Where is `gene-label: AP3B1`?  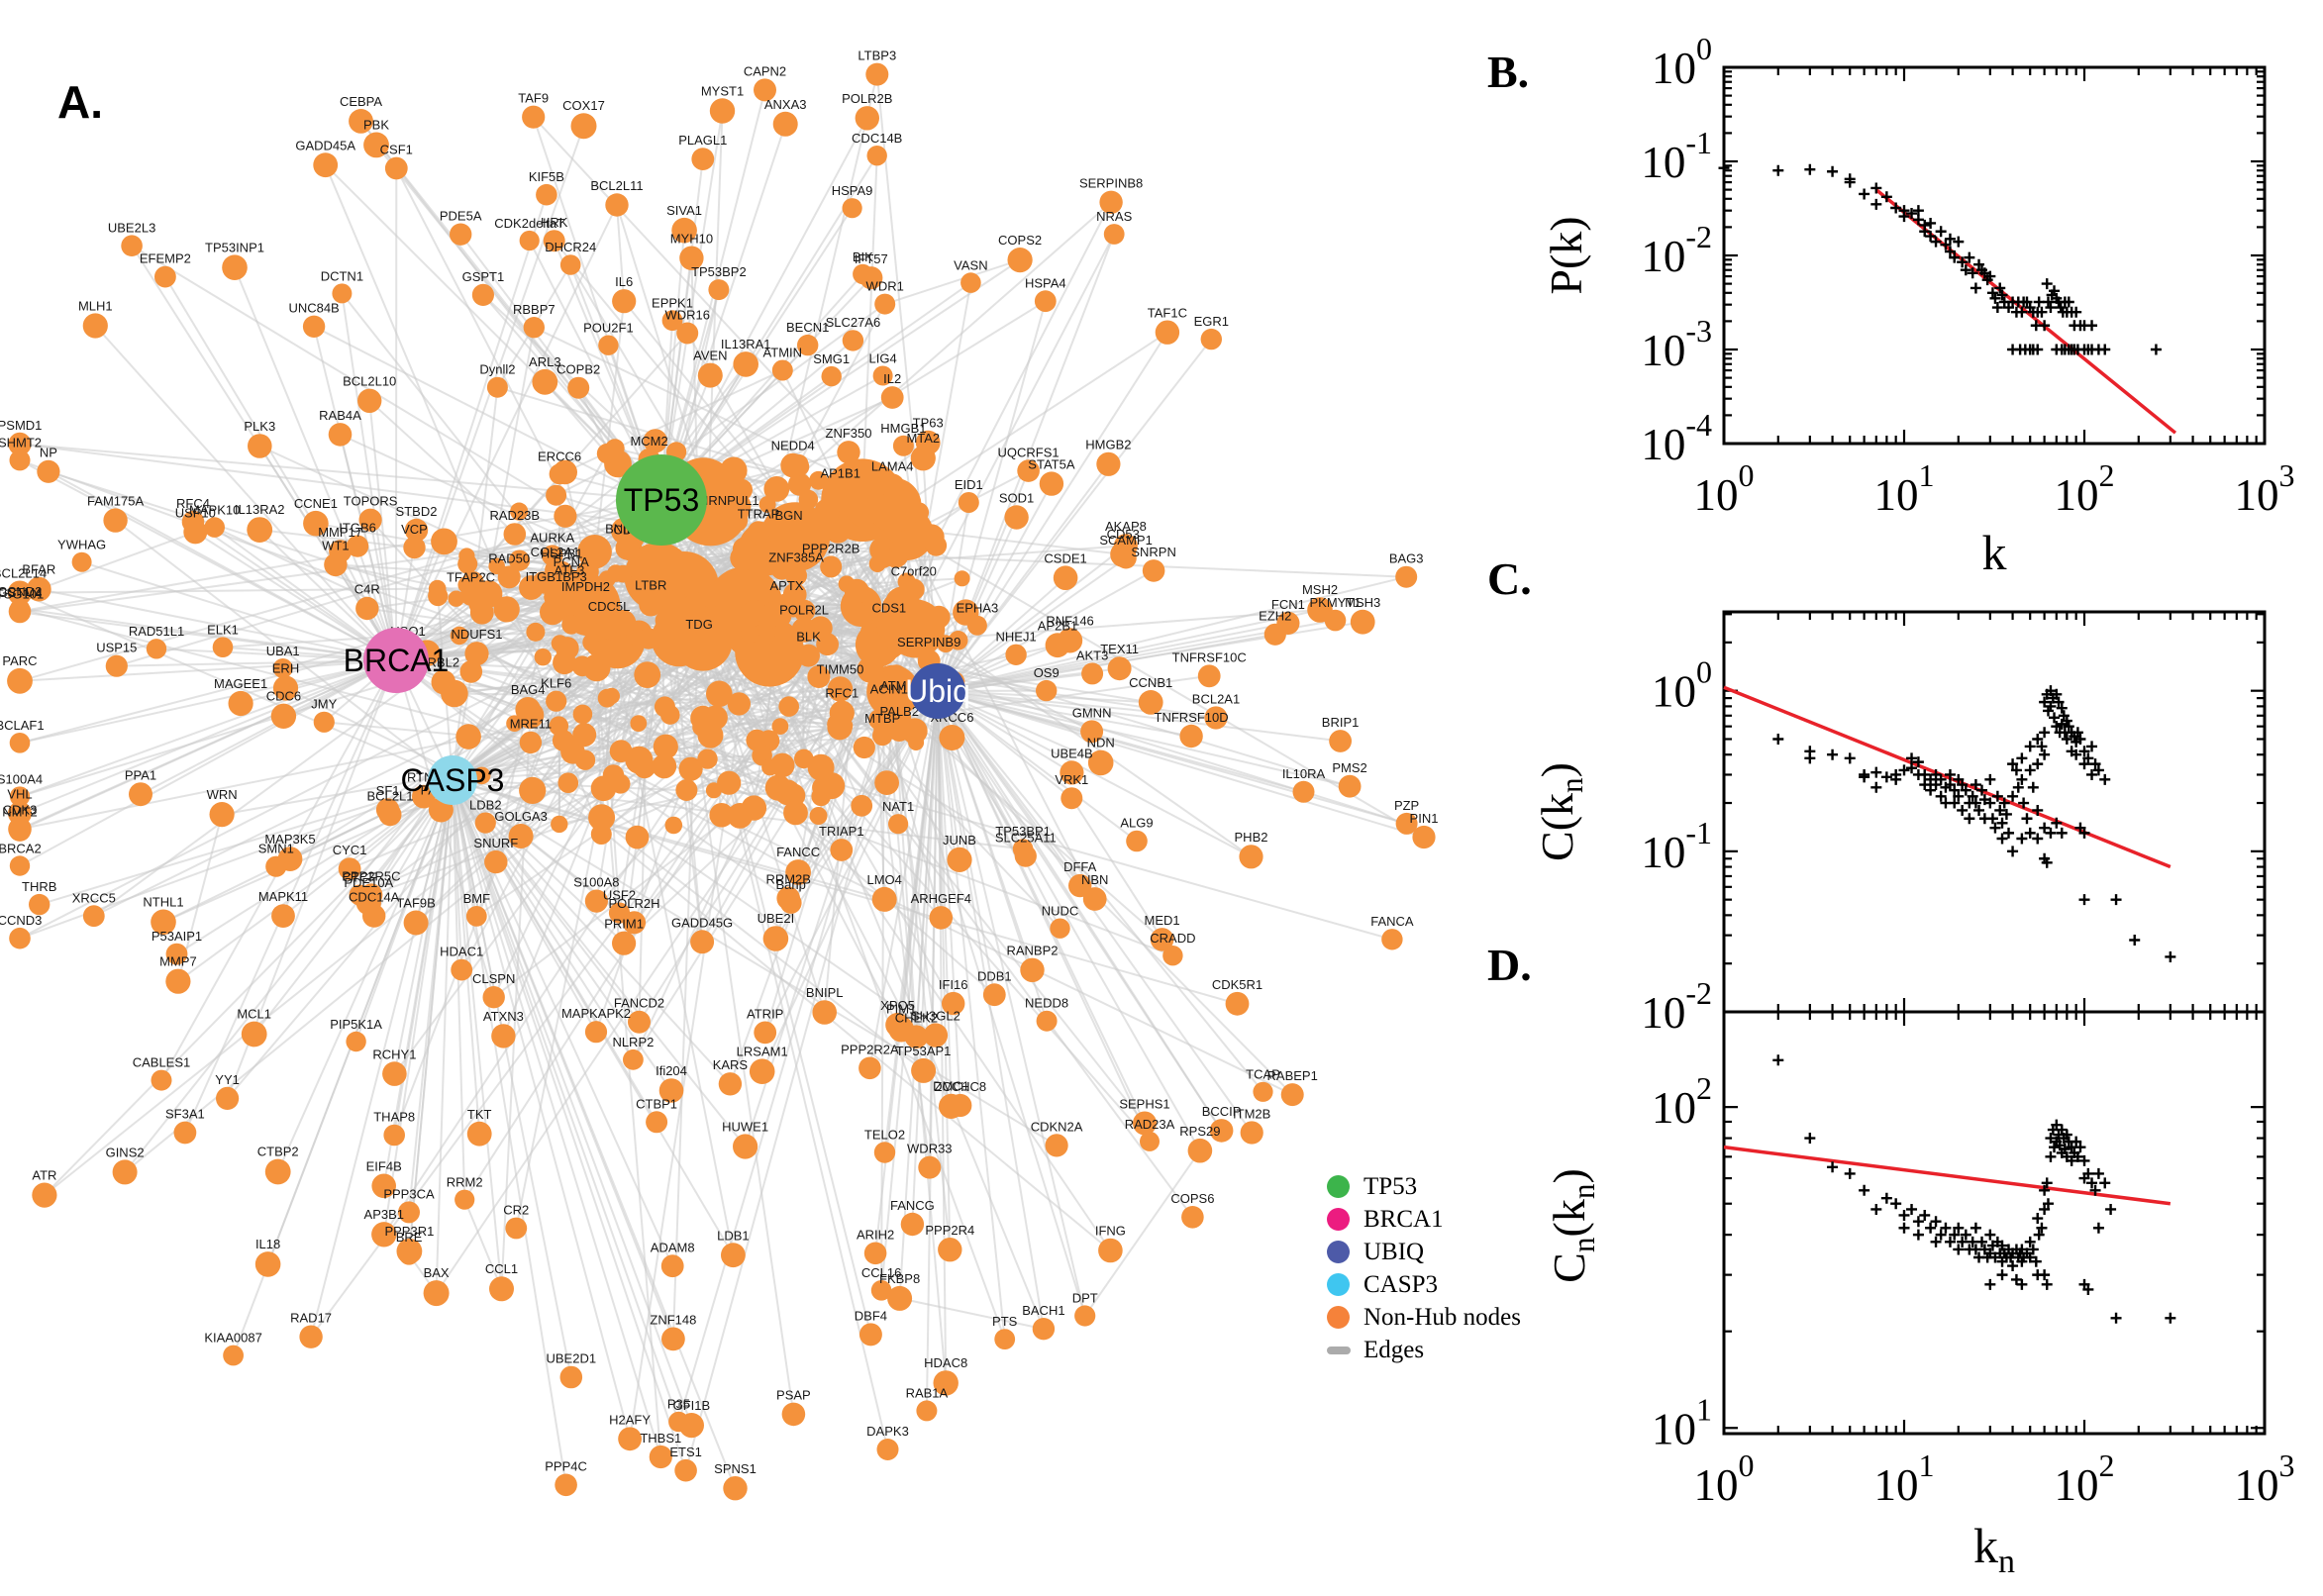 gene-label: AP3B1 is located at coordinates (384, 1214).